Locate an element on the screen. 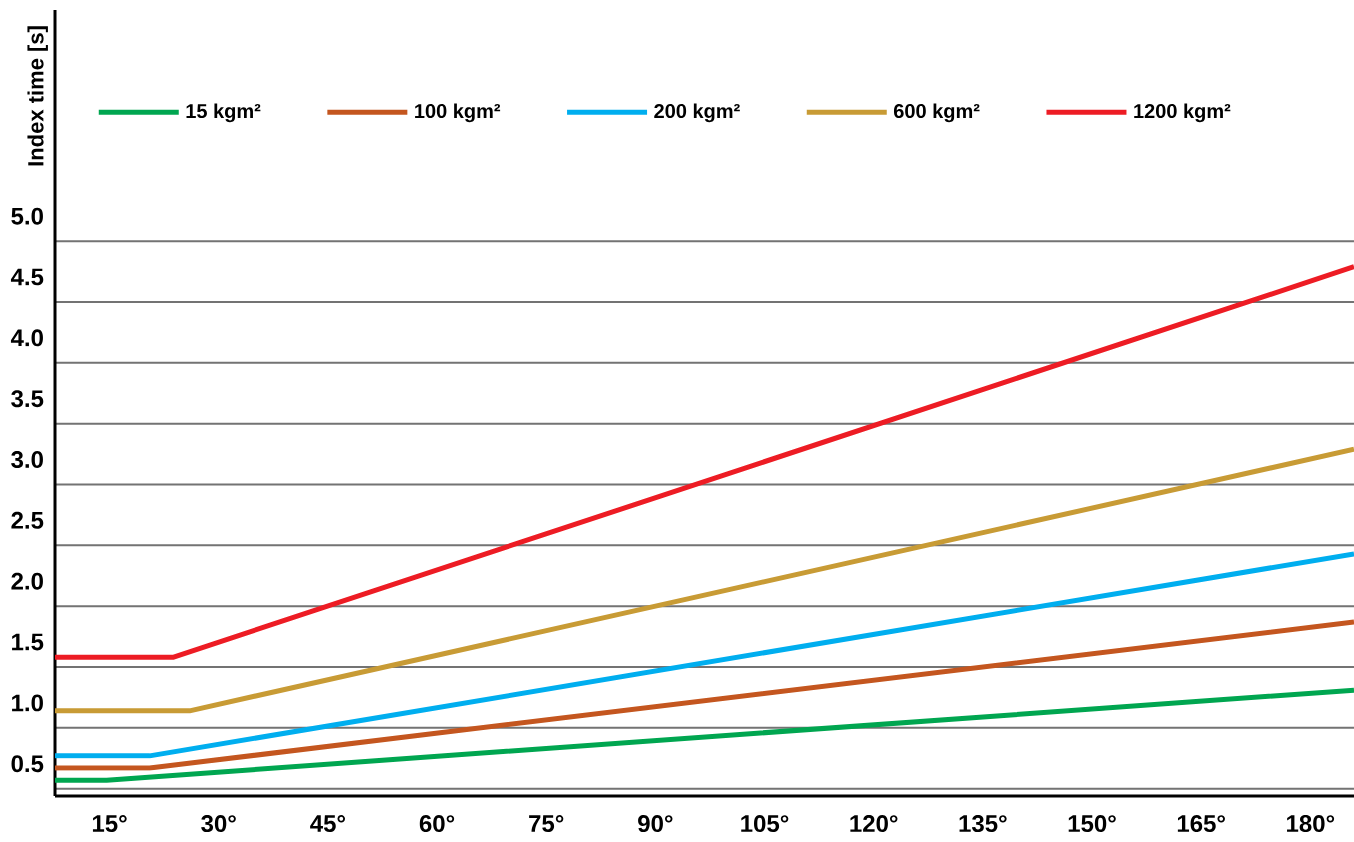 Image resolution: width=1354 pixels, height=842 pixels. y-tick-label: 2.5 is located at coordinates (27, 520).